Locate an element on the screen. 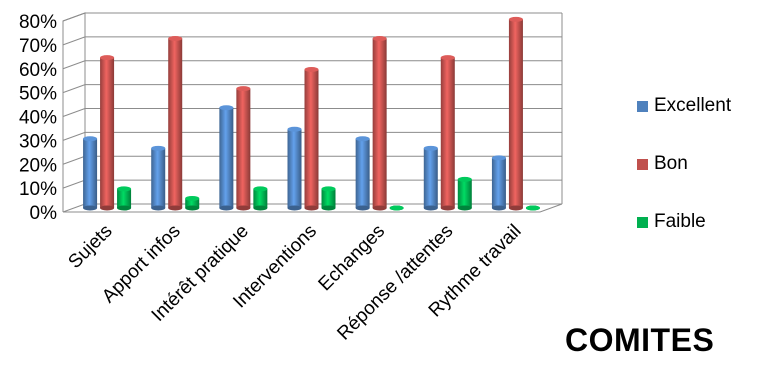  x-tick-label: Réponse /attentes is located at coordinates (395, 283).